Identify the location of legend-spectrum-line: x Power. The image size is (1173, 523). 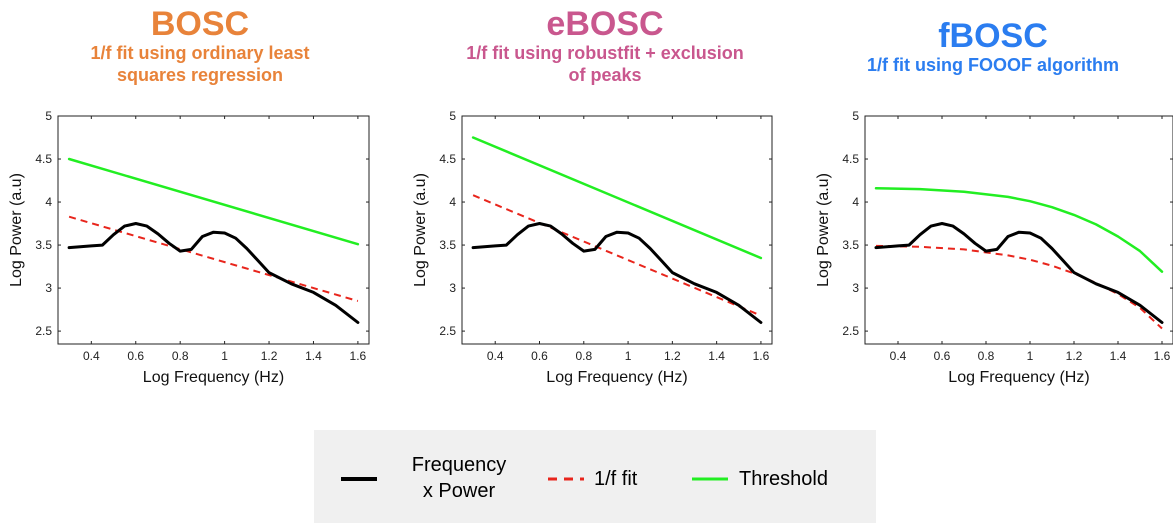
(459, 491).